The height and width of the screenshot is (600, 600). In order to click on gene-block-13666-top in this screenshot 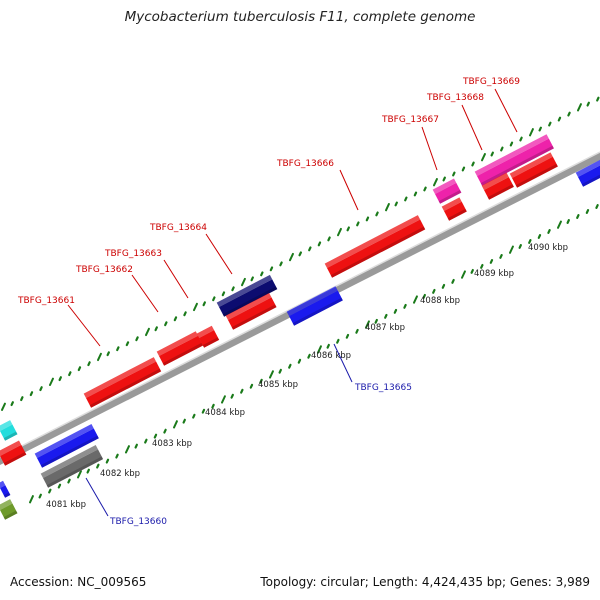, I will do `click(372, 241)`.